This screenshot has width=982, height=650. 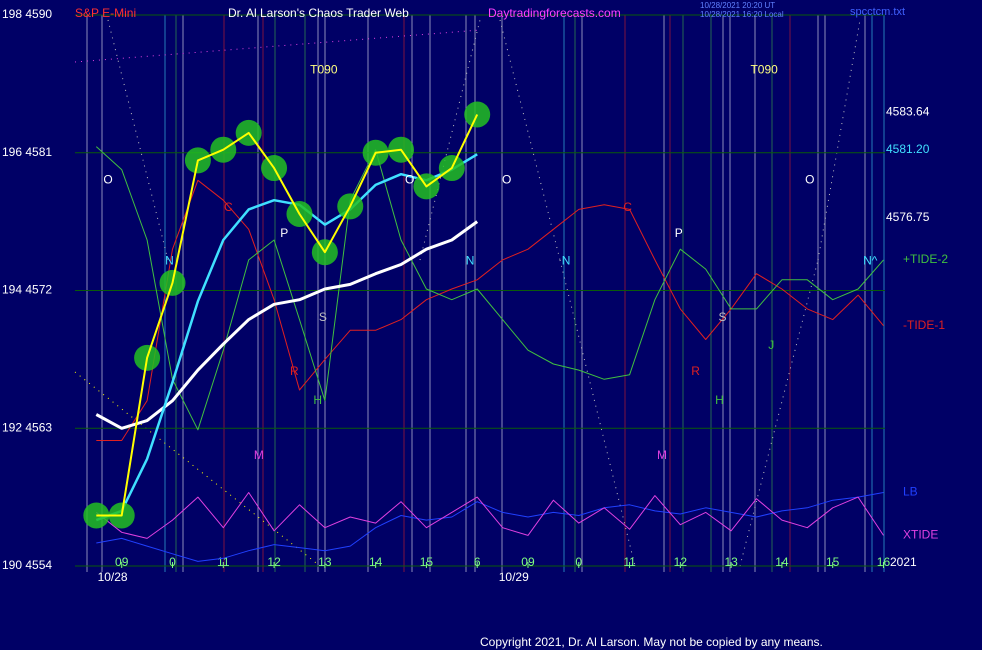 What do you see at coordinates (27, 427) in the screenshot?
I see `y-tick-label: 192 4563` at bounding box center [27, 427].